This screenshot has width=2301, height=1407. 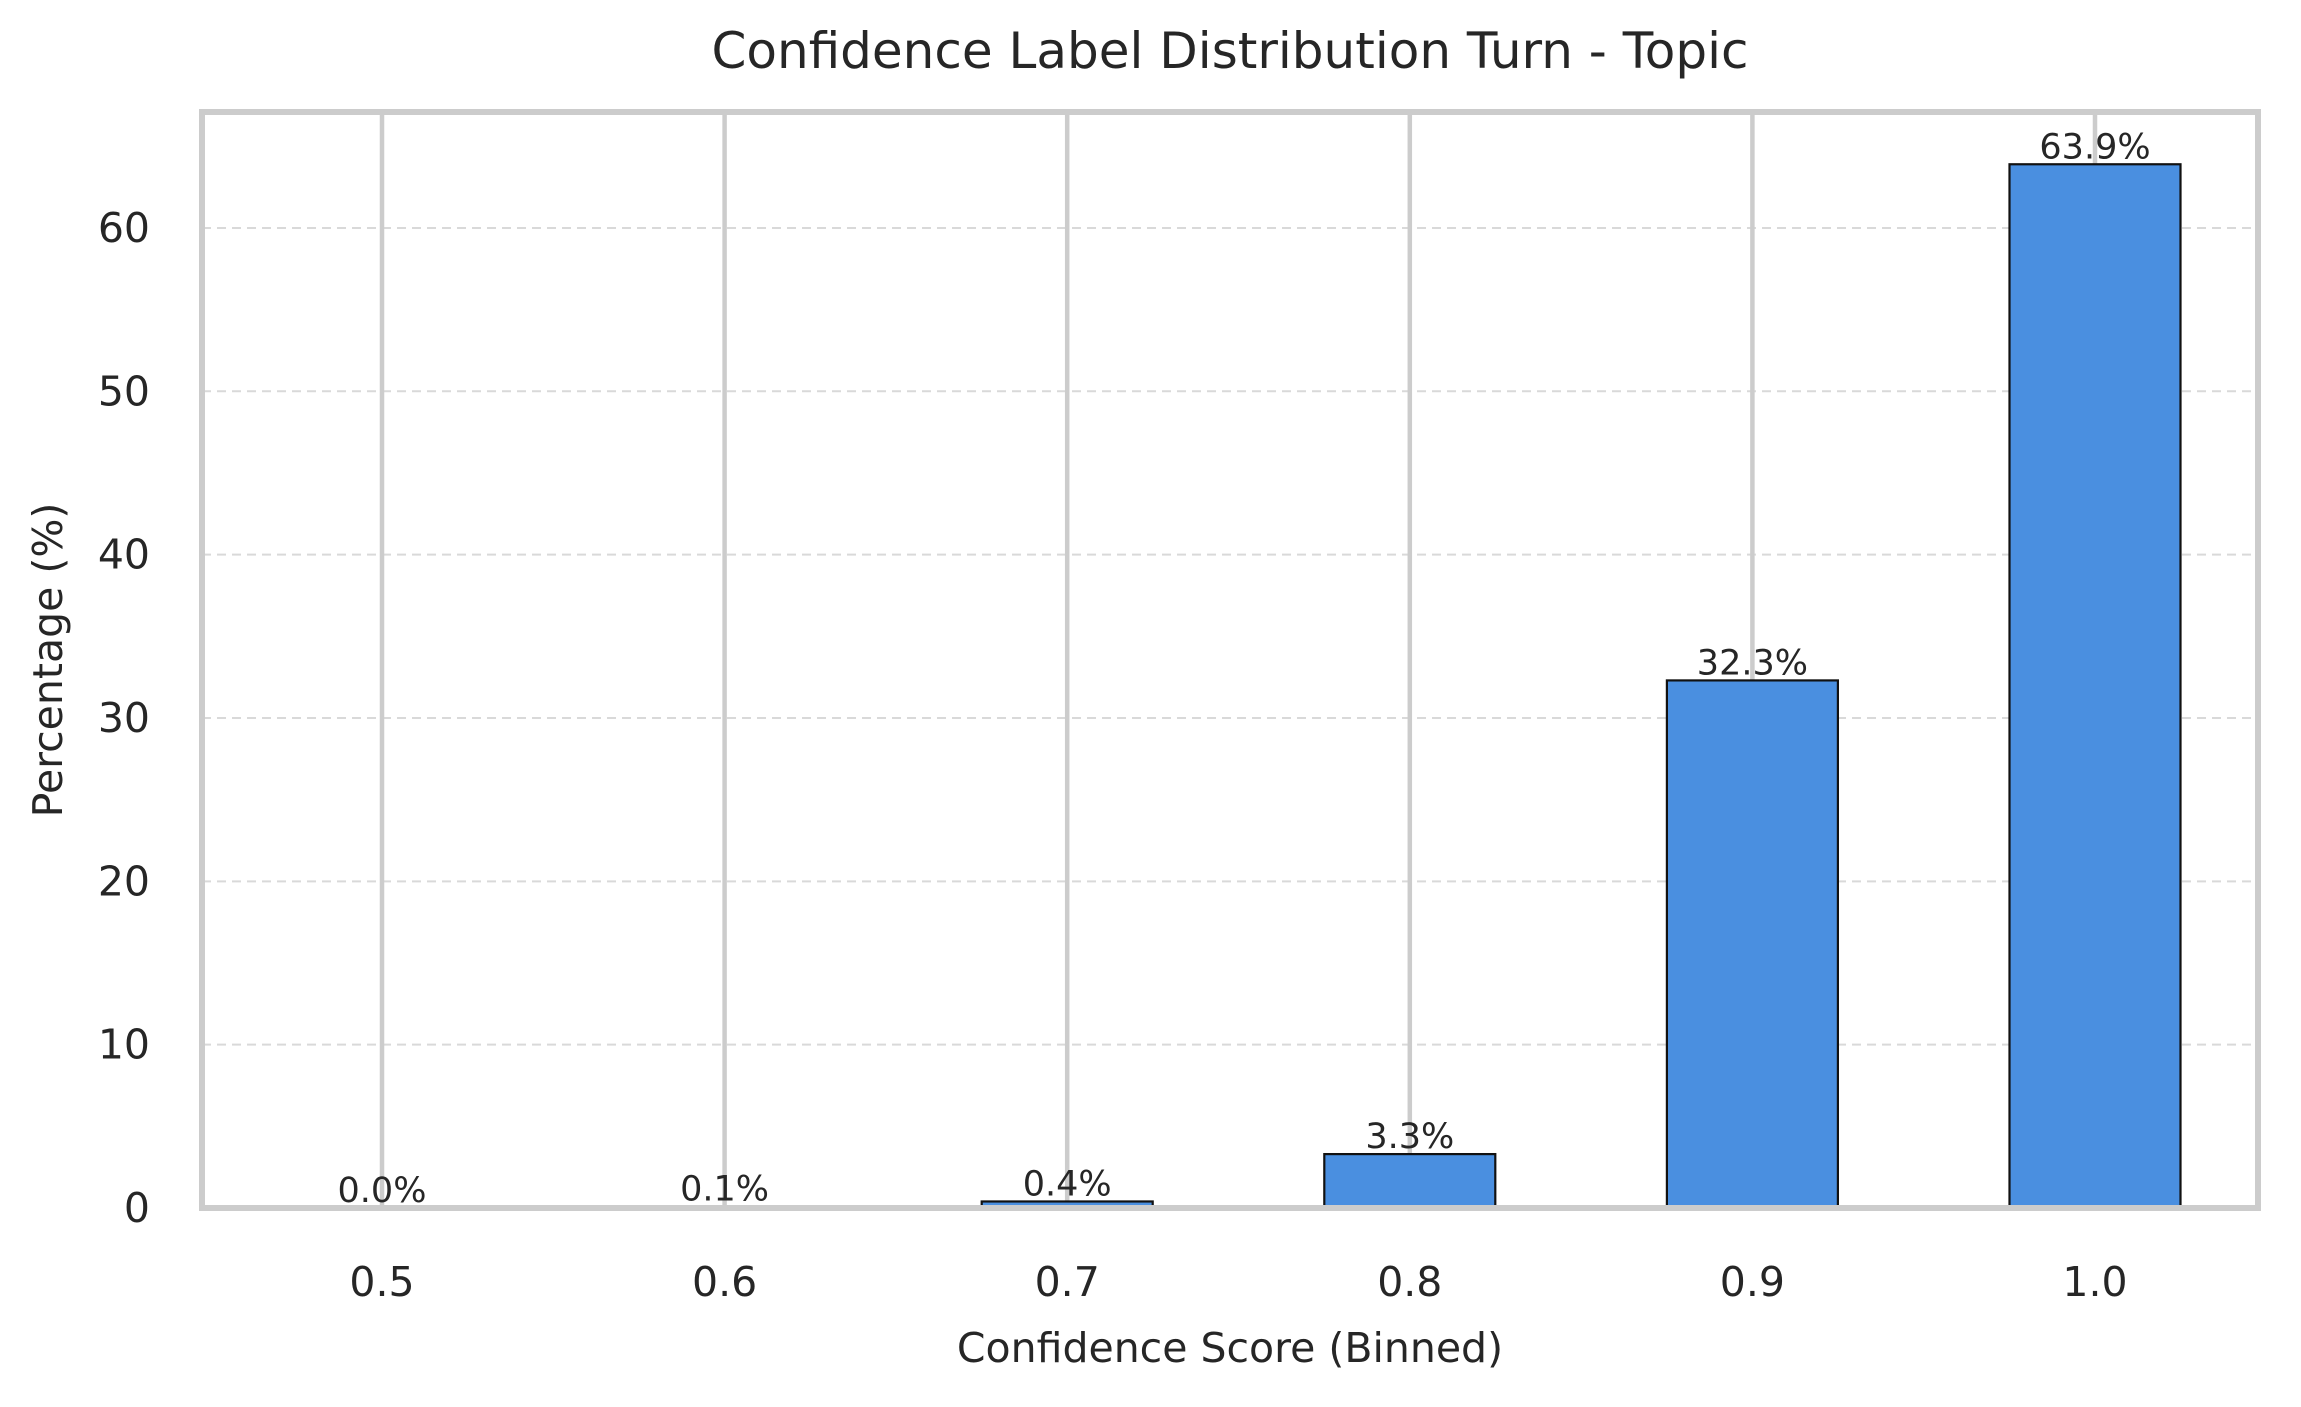 What do you see at coordinates (1067, 1282) in the screenshot?
I see `x-tick-label: 0.7` at bounding box center [1067, 1282].